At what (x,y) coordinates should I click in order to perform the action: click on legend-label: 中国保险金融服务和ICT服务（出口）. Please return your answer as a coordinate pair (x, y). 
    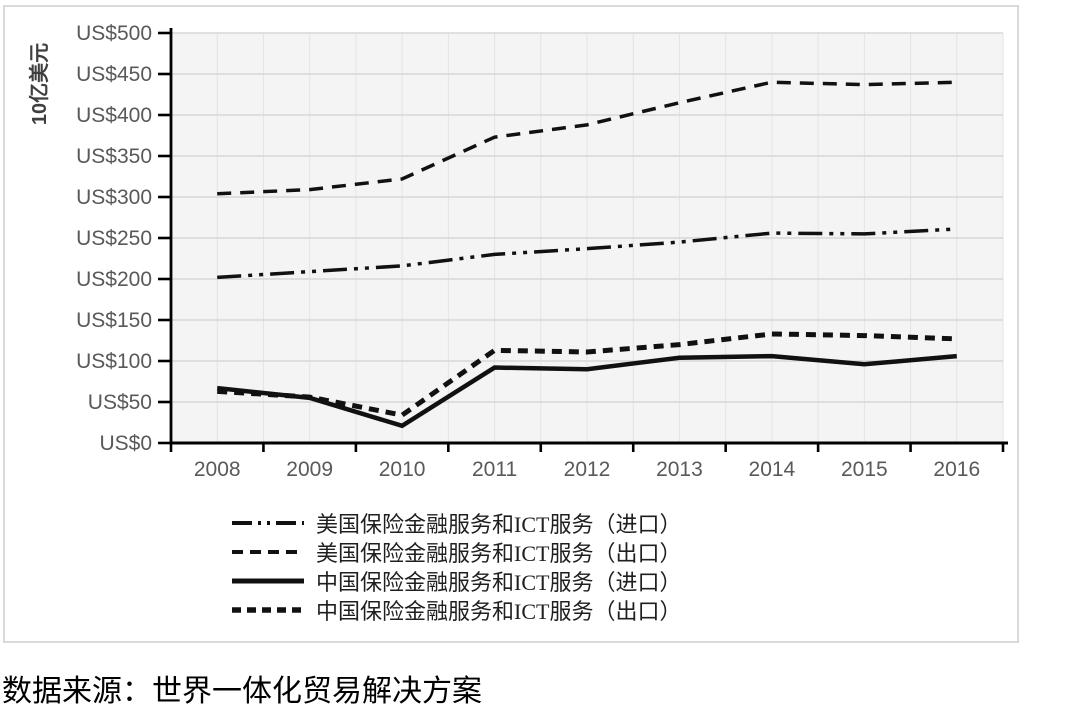
    Looking at the image, I should click on (499, 611).